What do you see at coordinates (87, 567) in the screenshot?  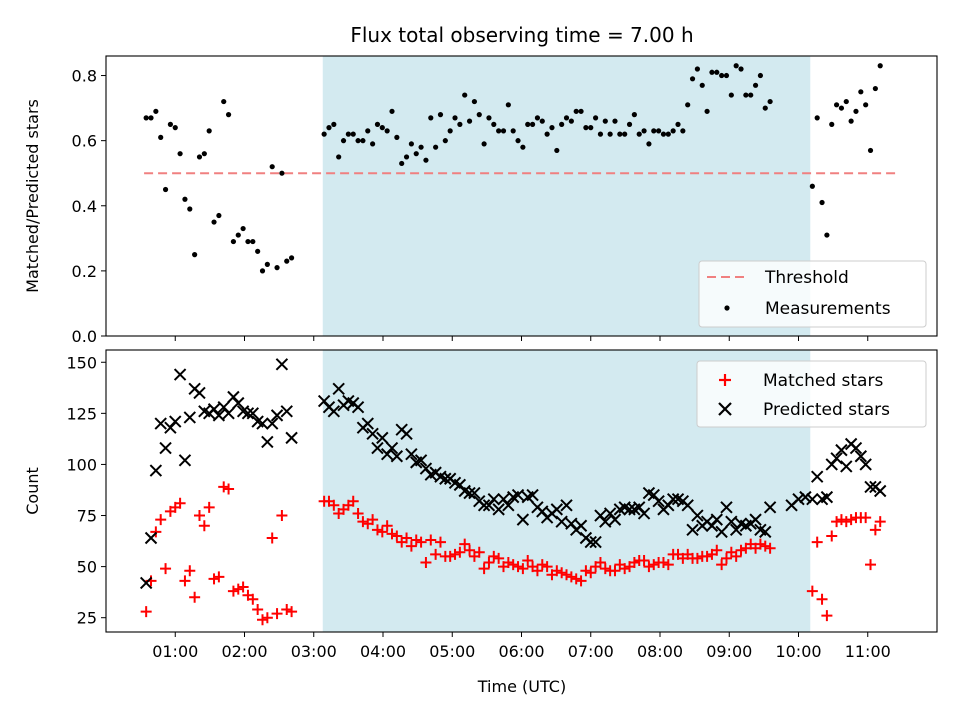 I see `y-tick-label: 50` at bounding box center [87, 567].